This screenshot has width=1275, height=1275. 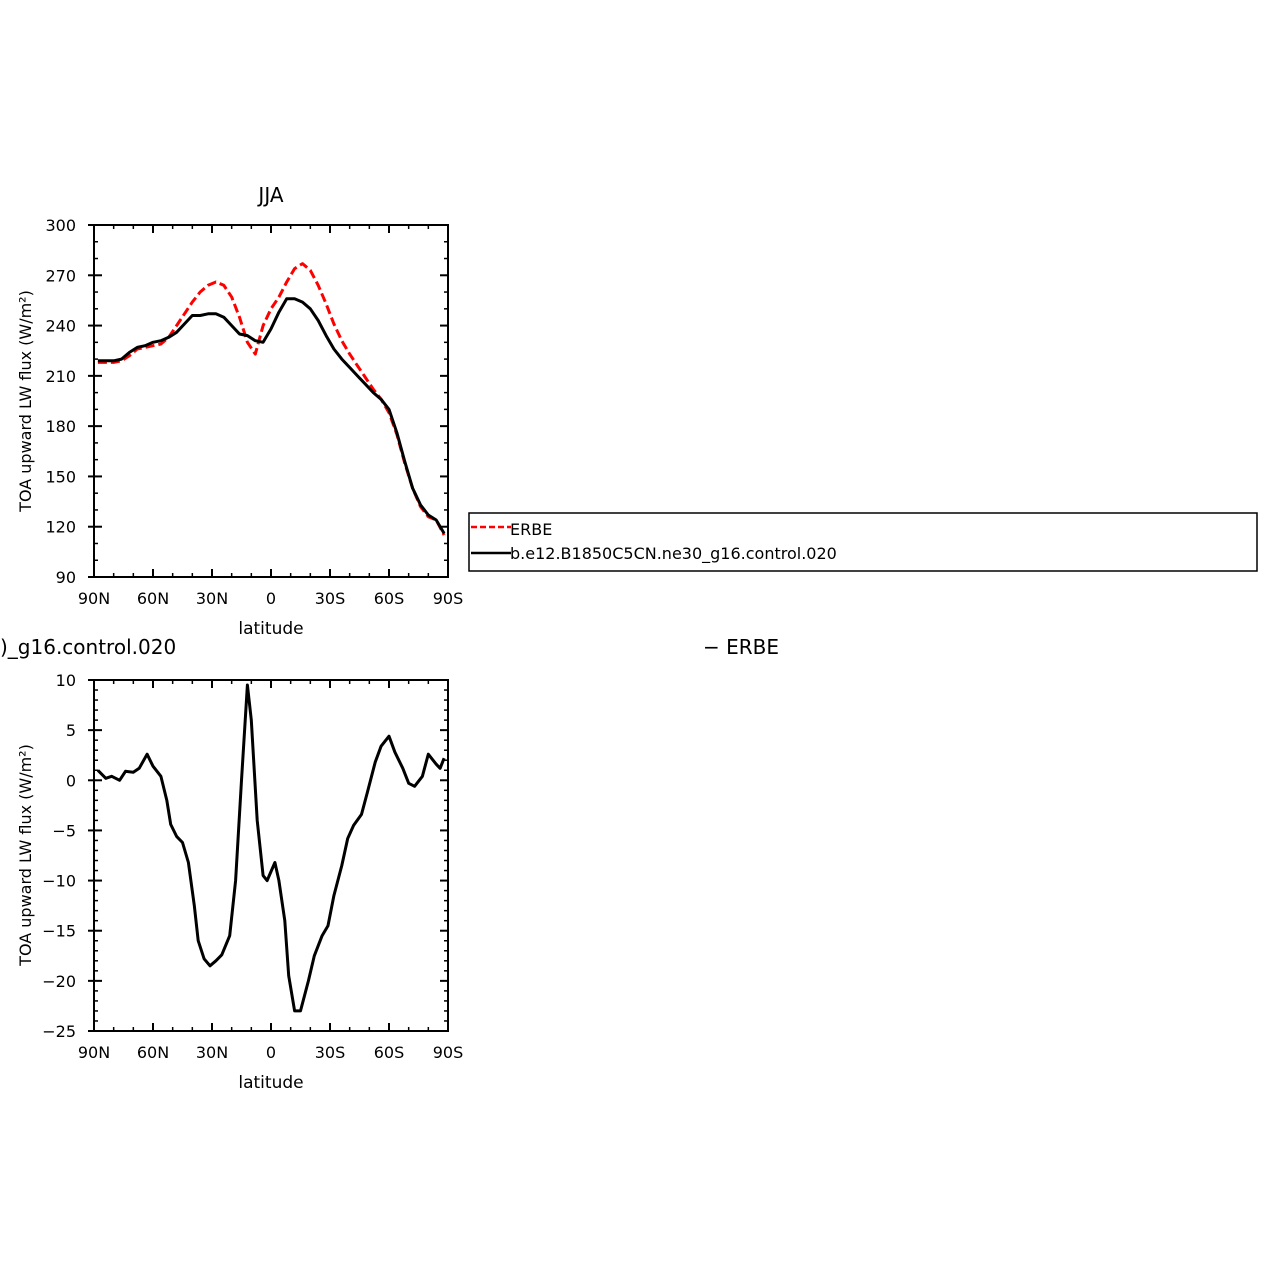 I want to click on top-y-tick-label: 270, so click(x=60, y=275).